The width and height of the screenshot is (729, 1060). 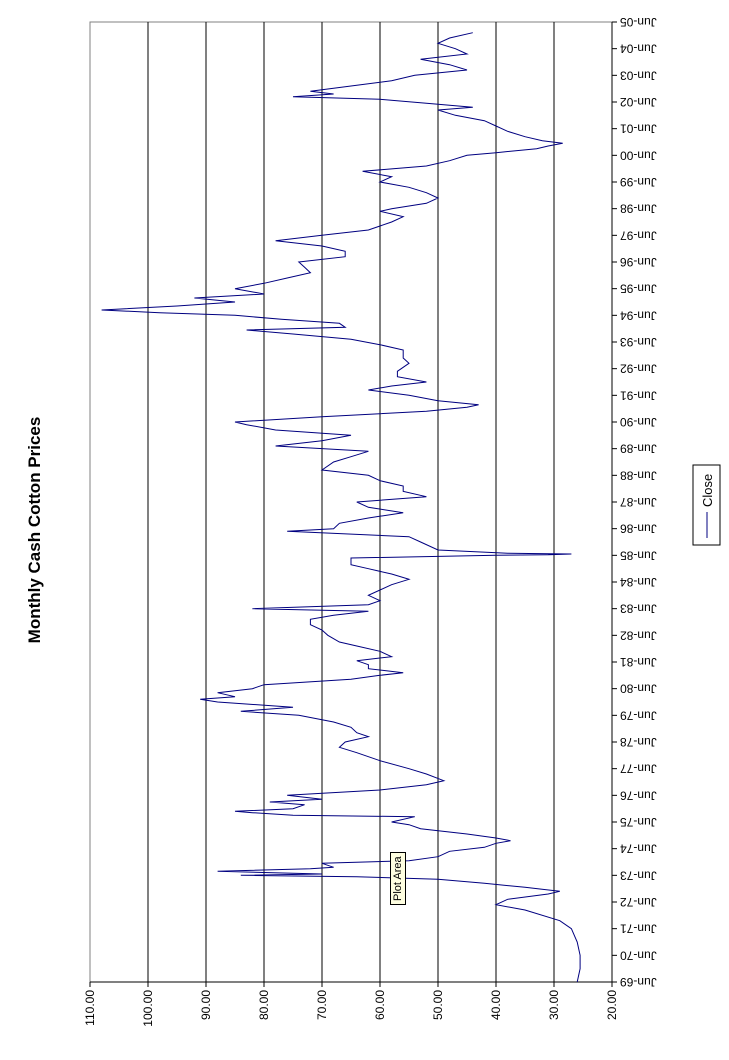 What do you see at coordinates (638, 129) in the screenshot?
I see `x-tick-label: Jun-01` at bounding box center [638, 129].